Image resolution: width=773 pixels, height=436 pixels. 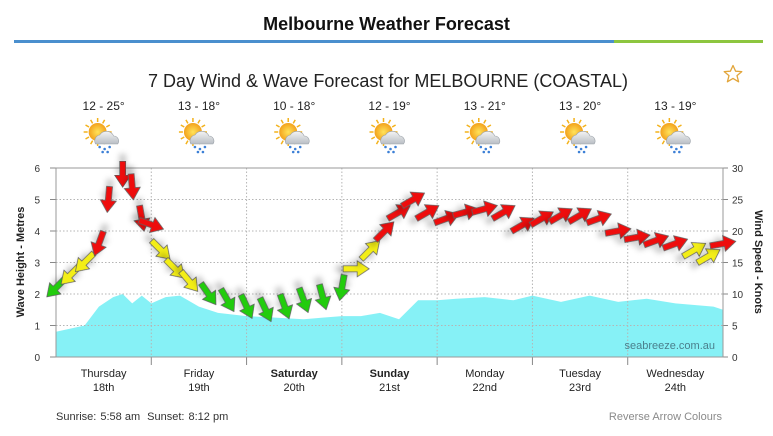 What do you see at coordinates (104, 374) in the screenshot?
I see `day-name: Thursday` at bounding box center [104, 374].